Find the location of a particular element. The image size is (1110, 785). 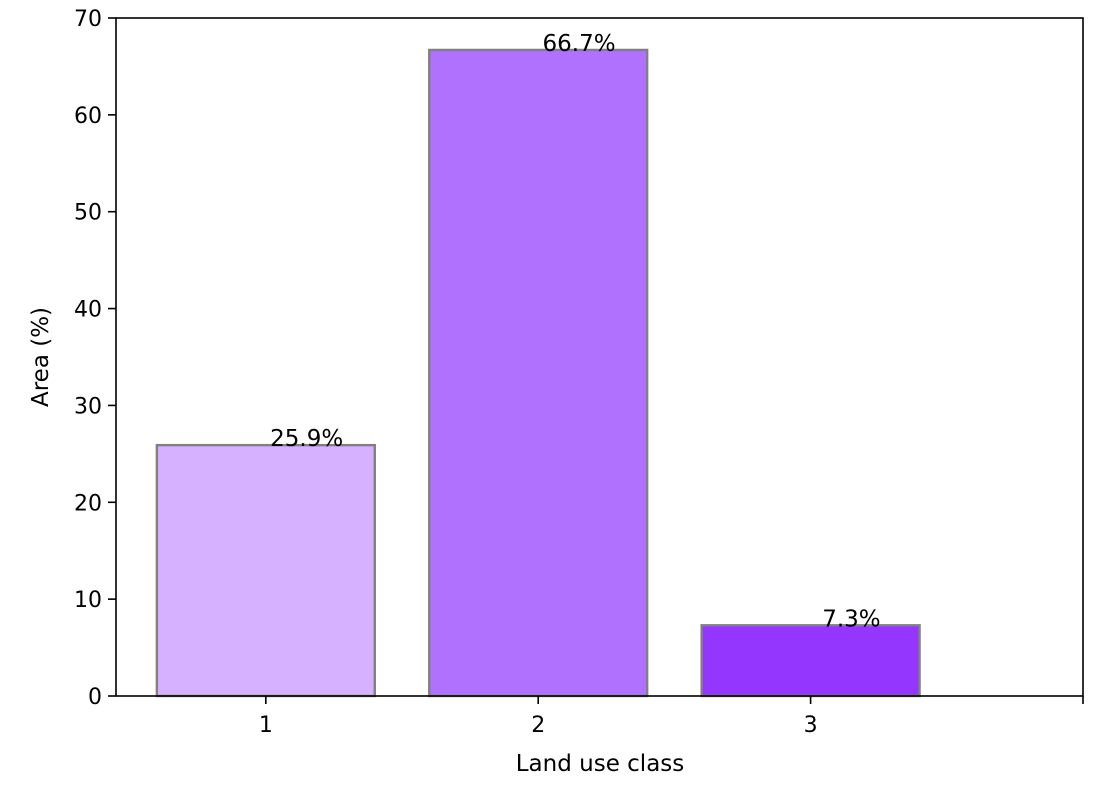

y-tick-label-10: 10 is located at coordinates (88, 600).